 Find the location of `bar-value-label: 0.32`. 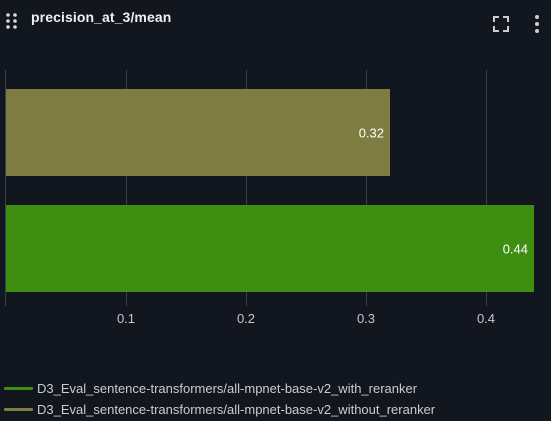

bar-value-label: 0.32 is located at coordinates (371, 133).